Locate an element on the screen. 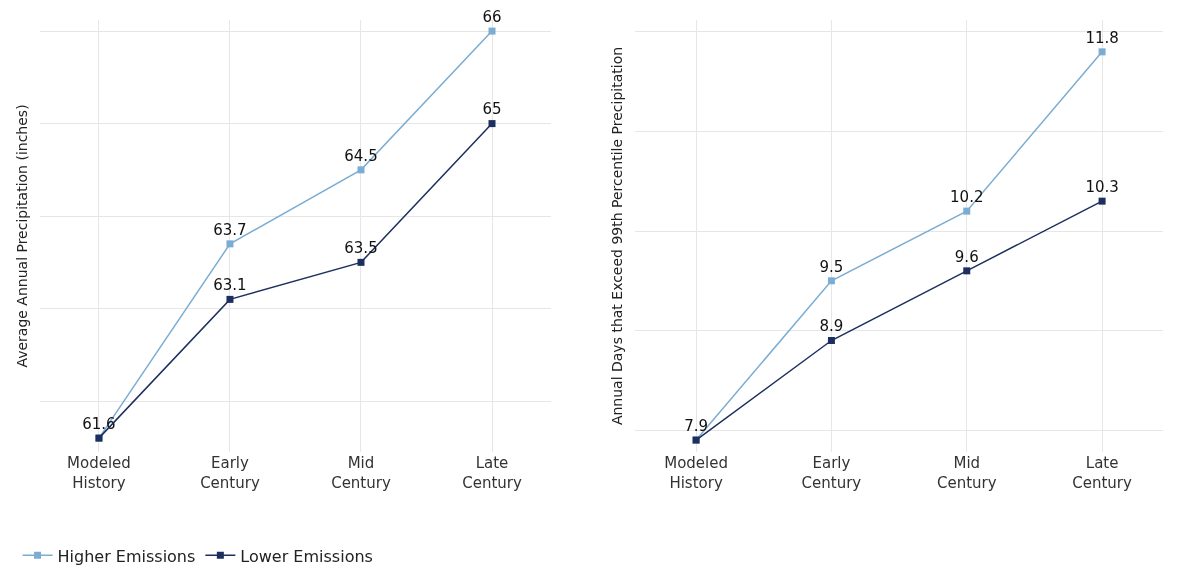 This screenshot has width=1183, height=585. data-label: 64.5 is located at coordinates (361, 155).